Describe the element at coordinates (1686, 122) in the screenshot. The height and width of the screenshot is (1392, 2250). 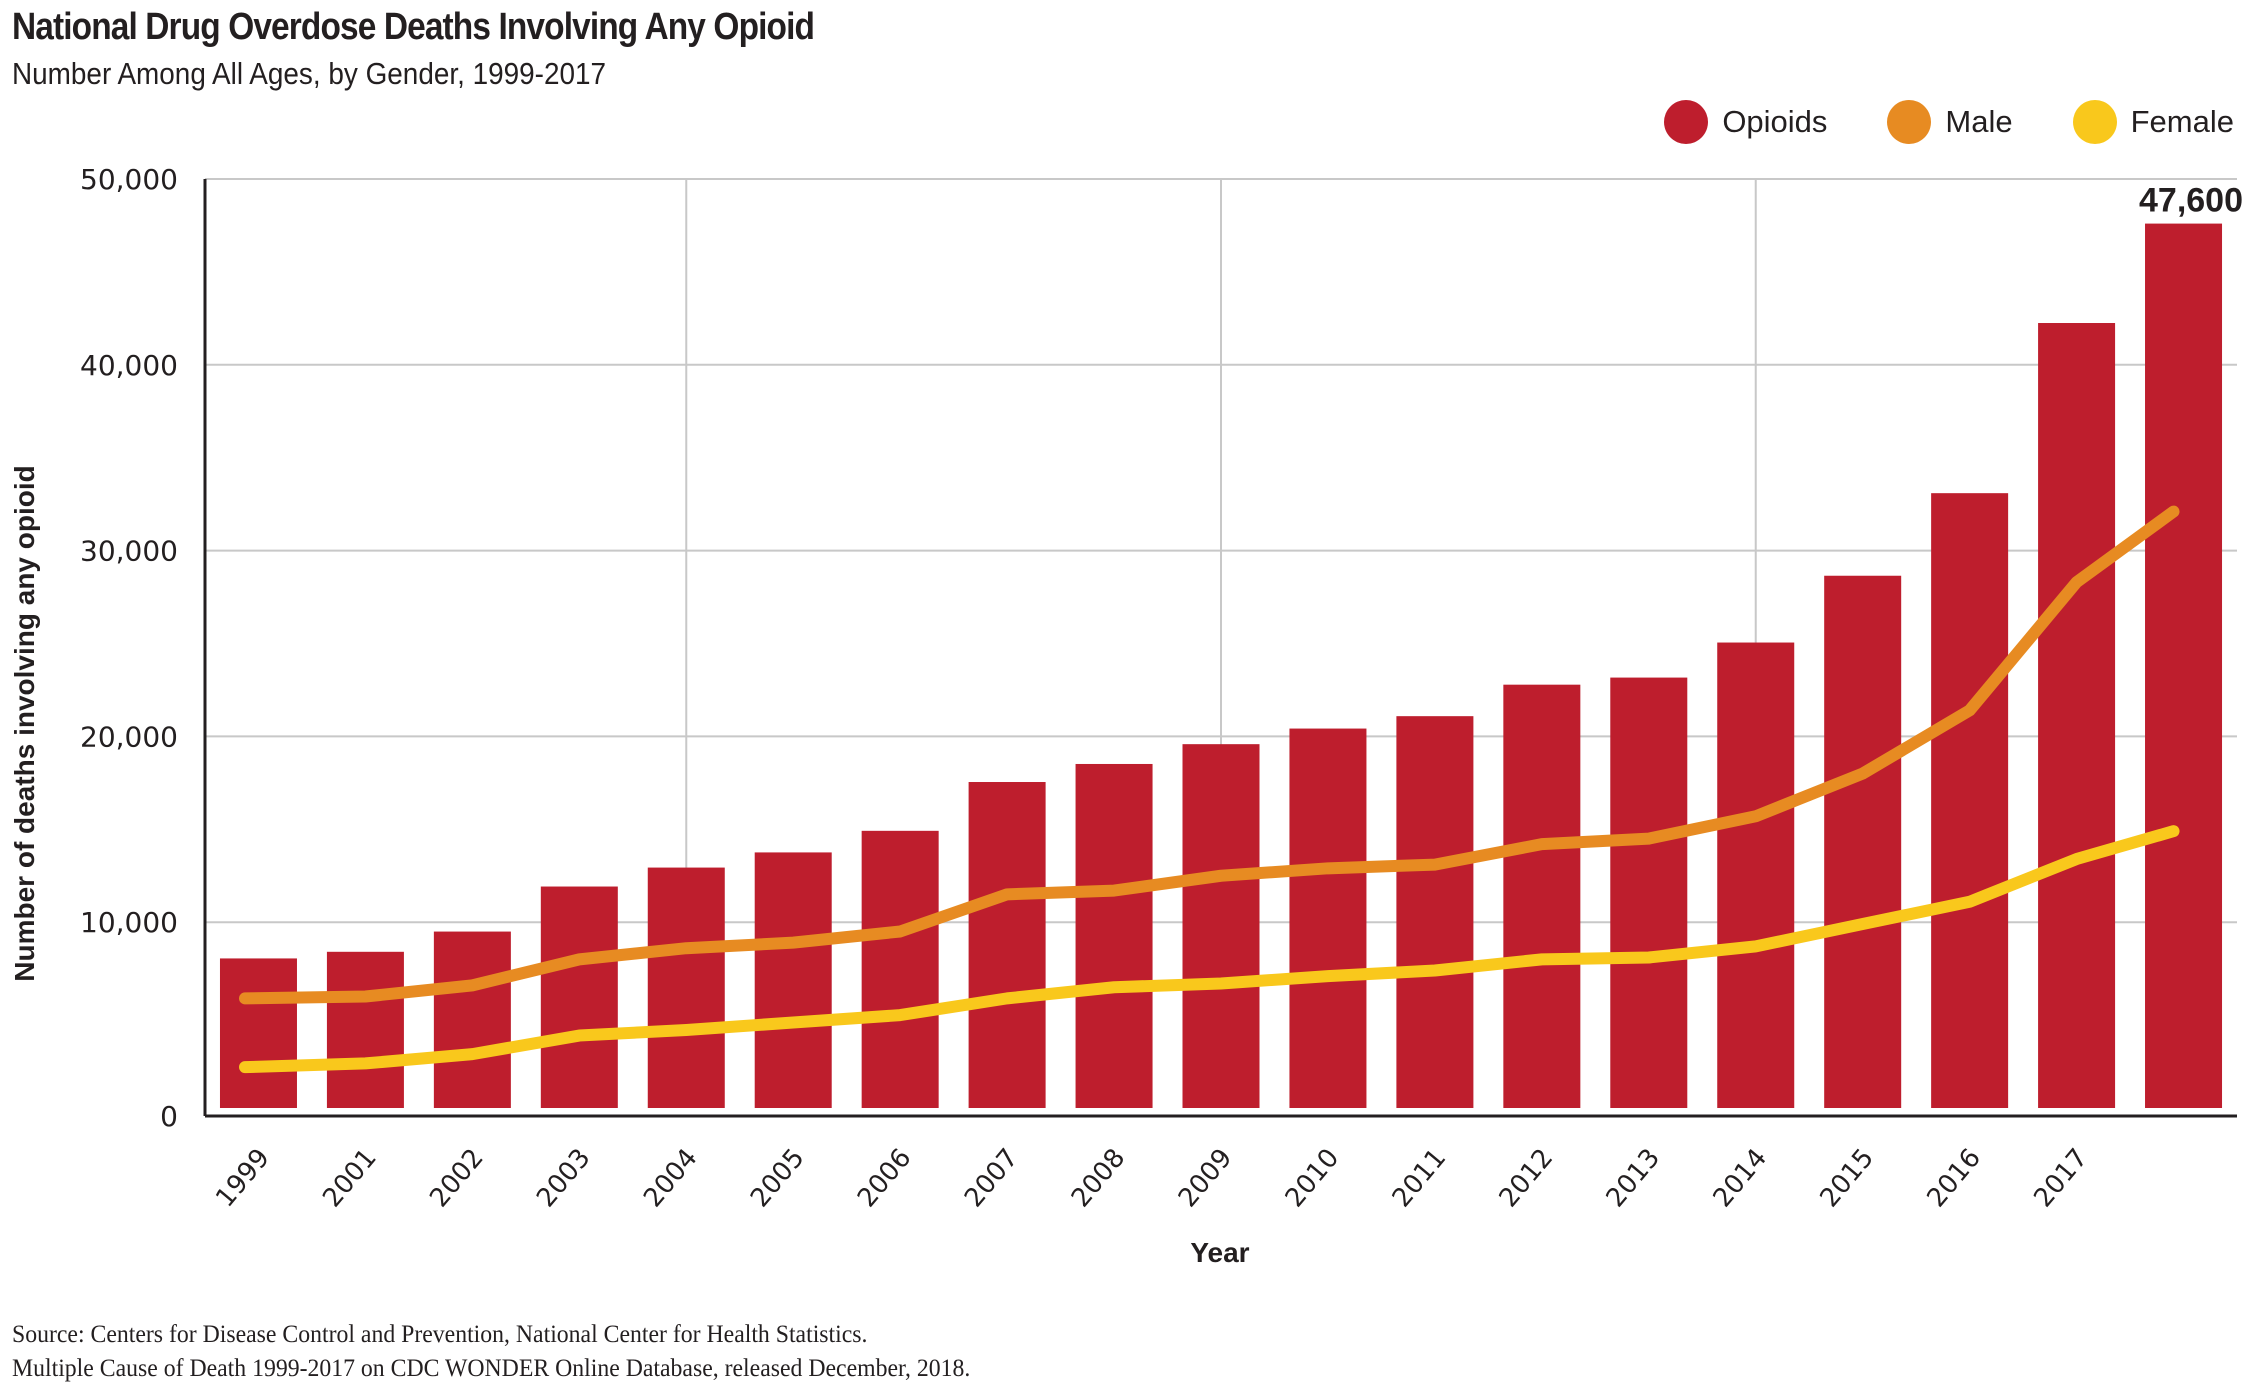
I see `legend-swatch-opioids` at that location.